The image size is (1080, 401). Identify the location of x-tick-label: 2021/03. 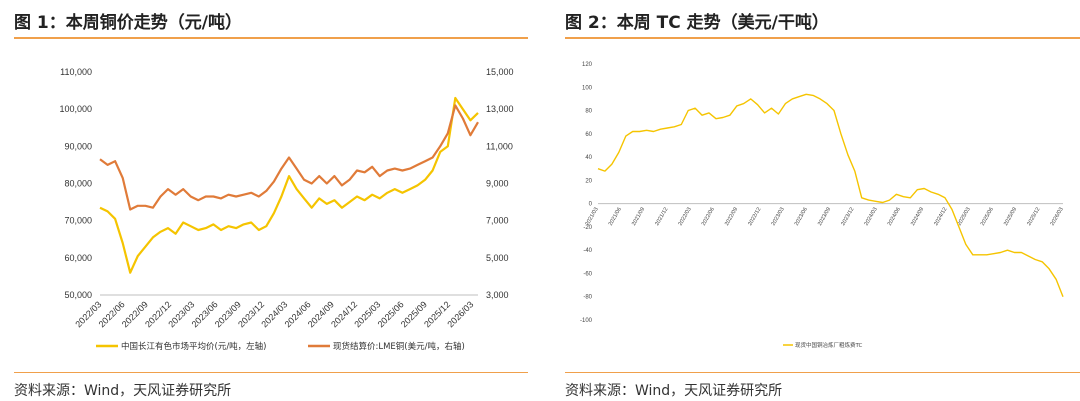
(592, 217).